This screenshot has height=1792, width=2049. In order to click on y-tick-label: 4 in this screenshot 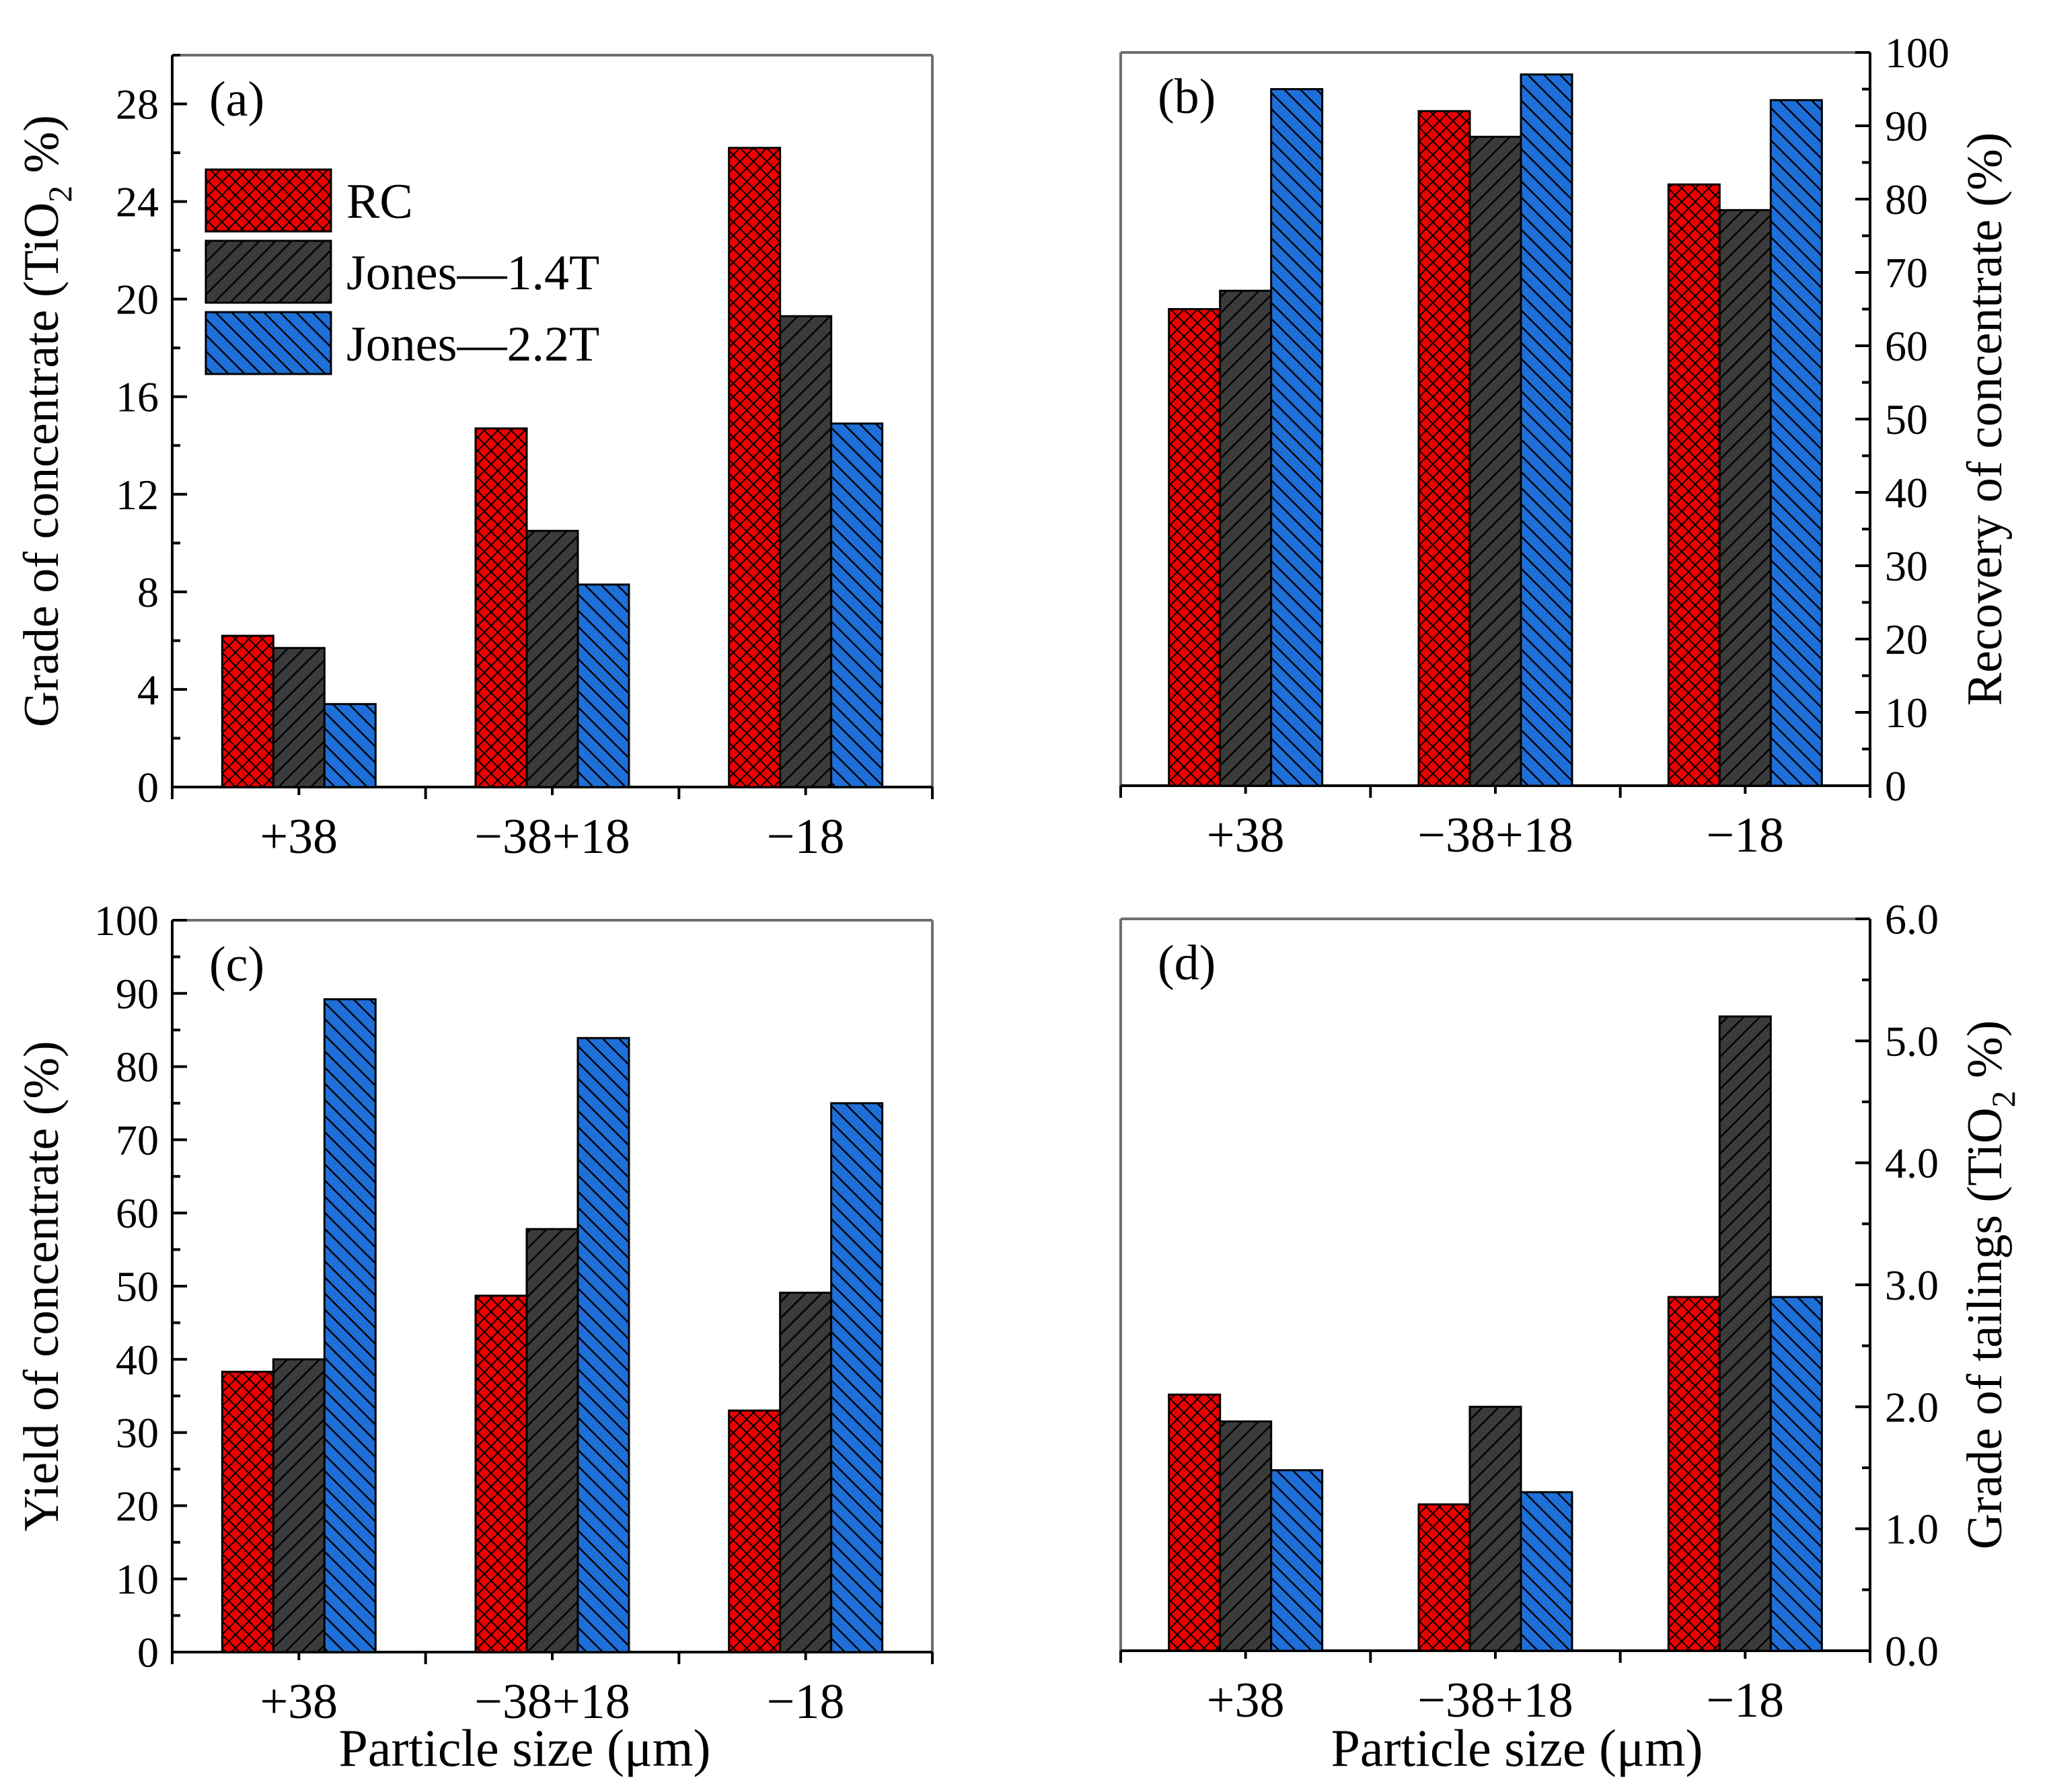, I will do `click(148, 690)`.